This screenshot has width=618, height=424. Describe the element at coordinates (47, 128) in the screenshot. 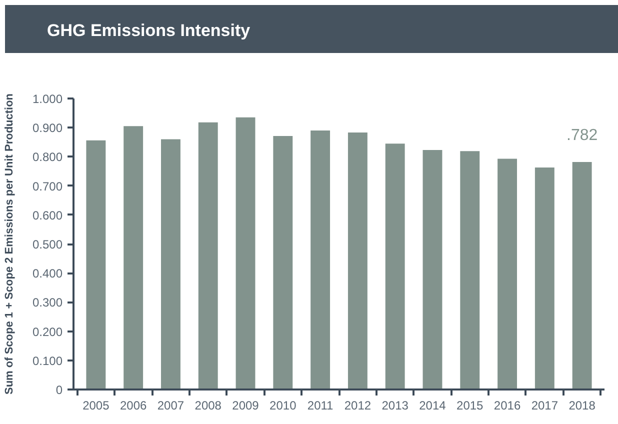

I see `y-tick-label: 0.900` at that location.